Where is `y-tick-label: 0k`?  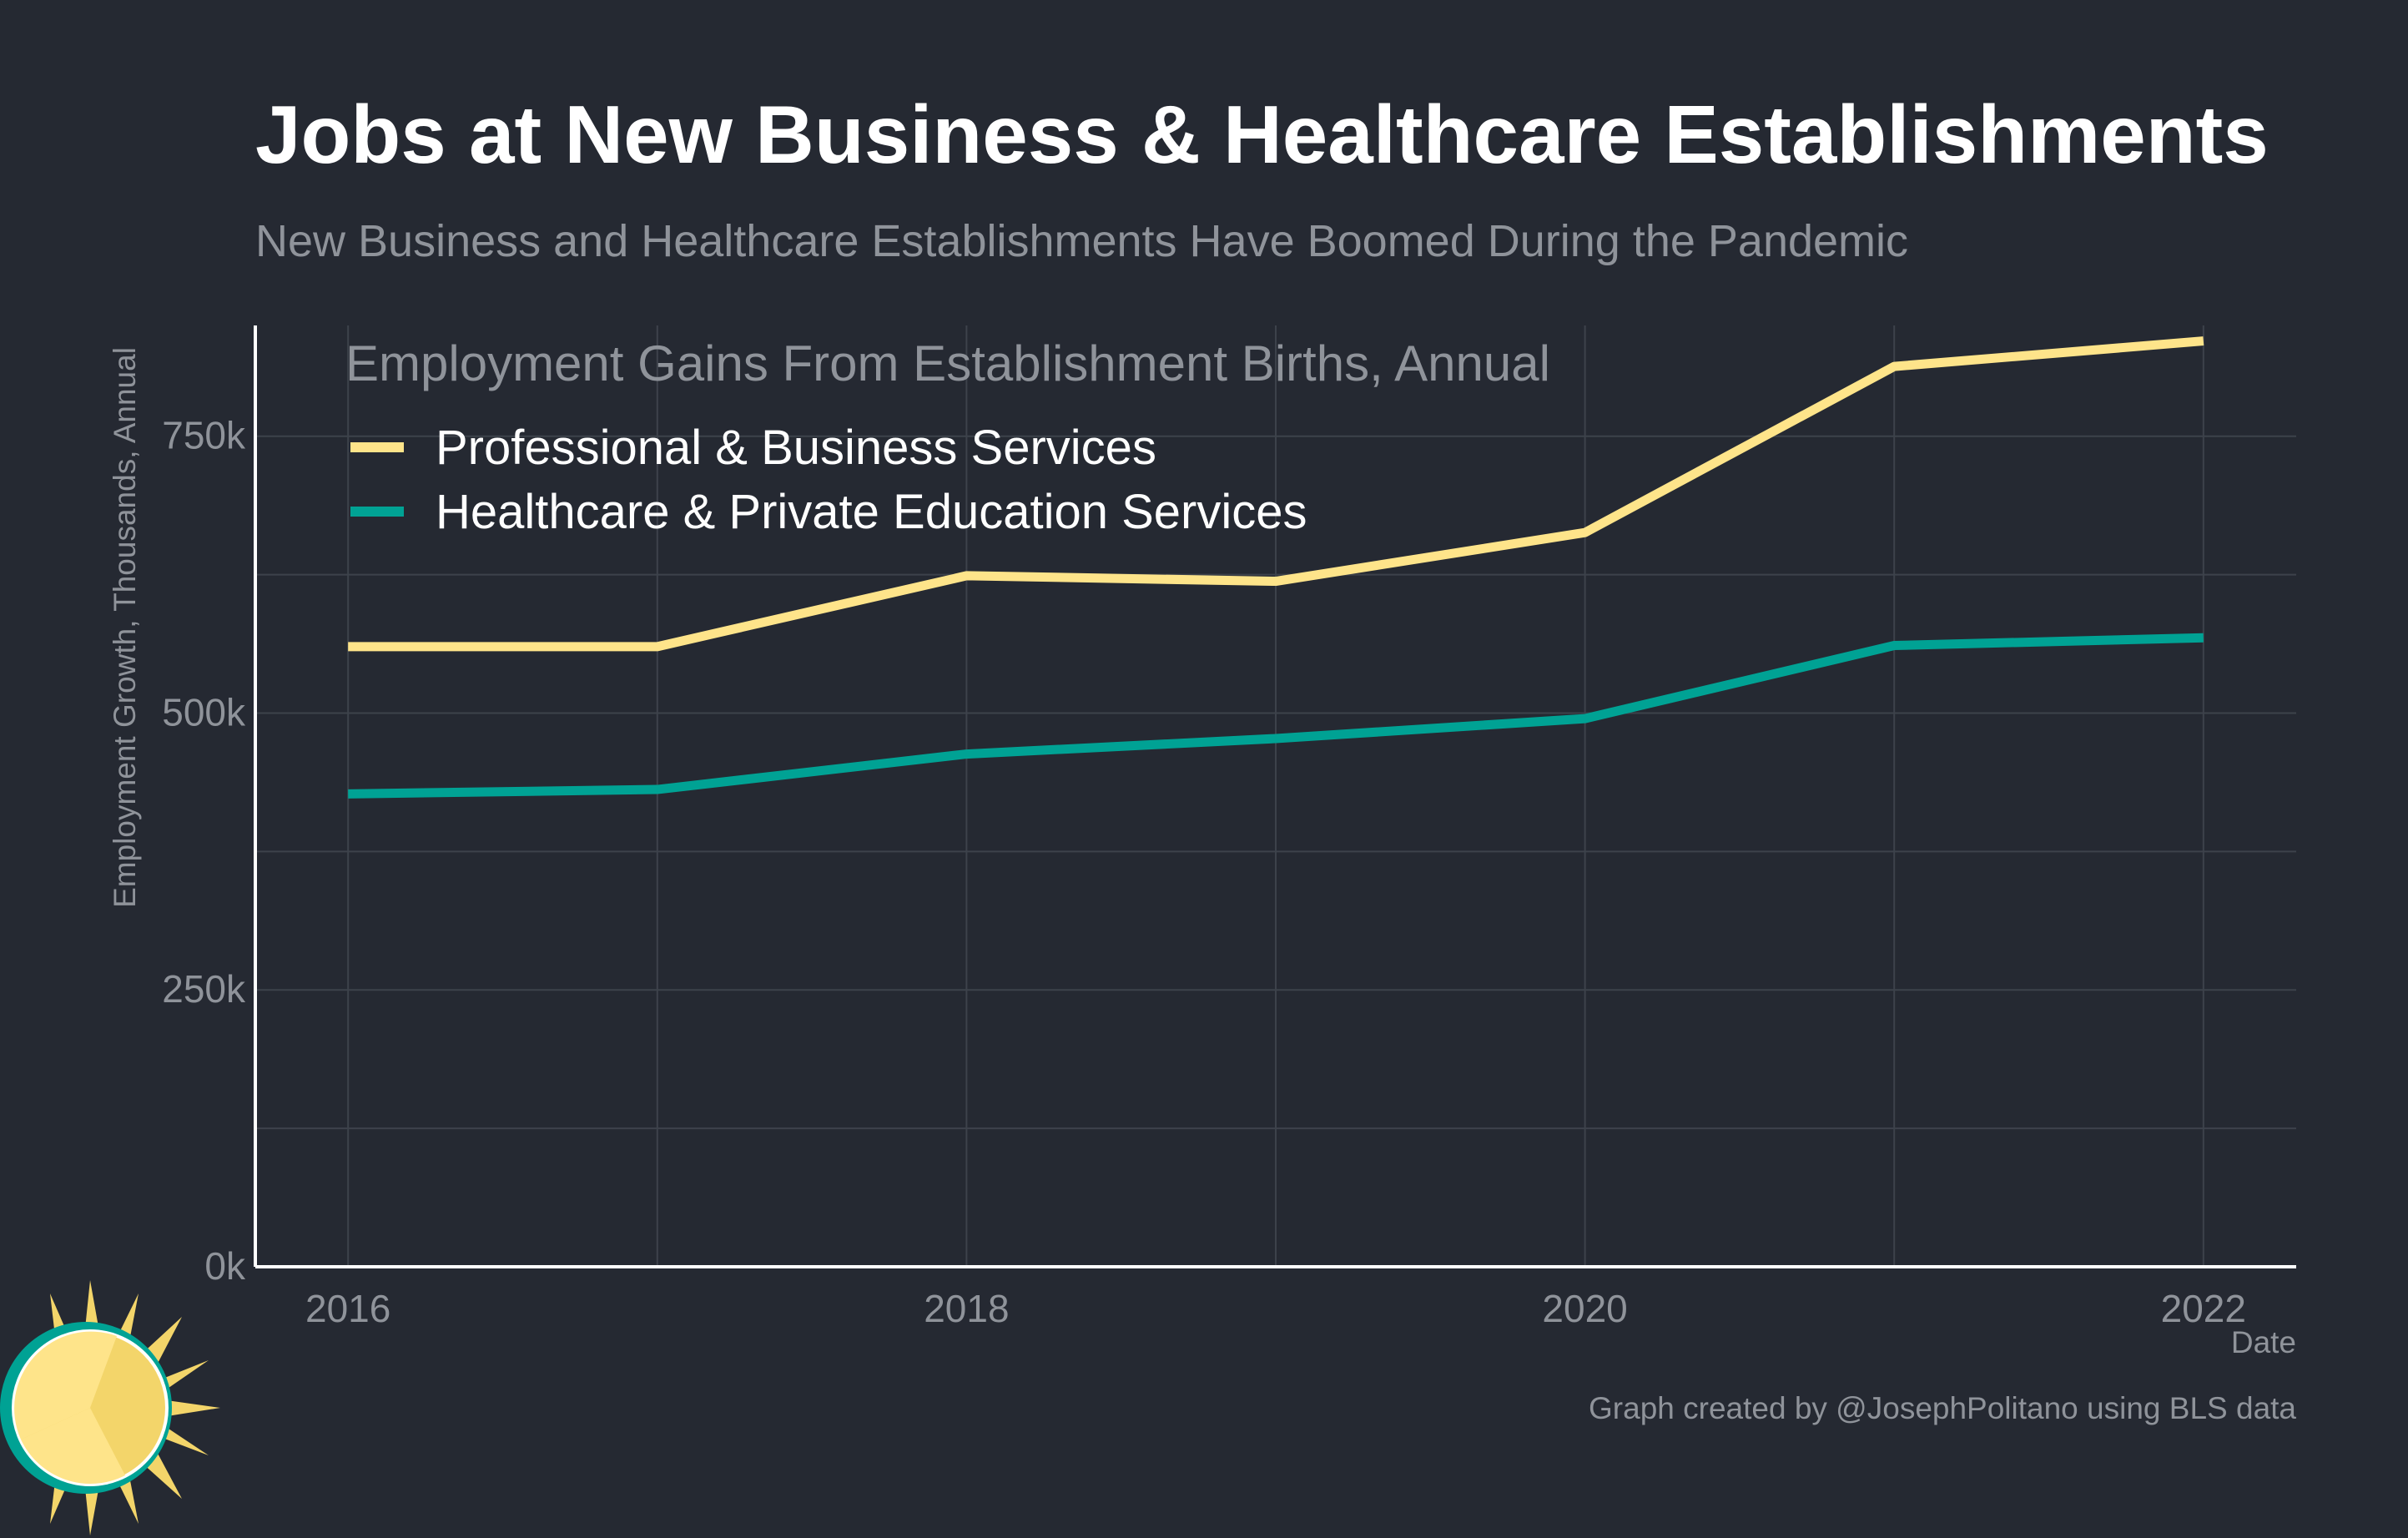
y-tick-label: 0k is located at coordinates (225, 1266).